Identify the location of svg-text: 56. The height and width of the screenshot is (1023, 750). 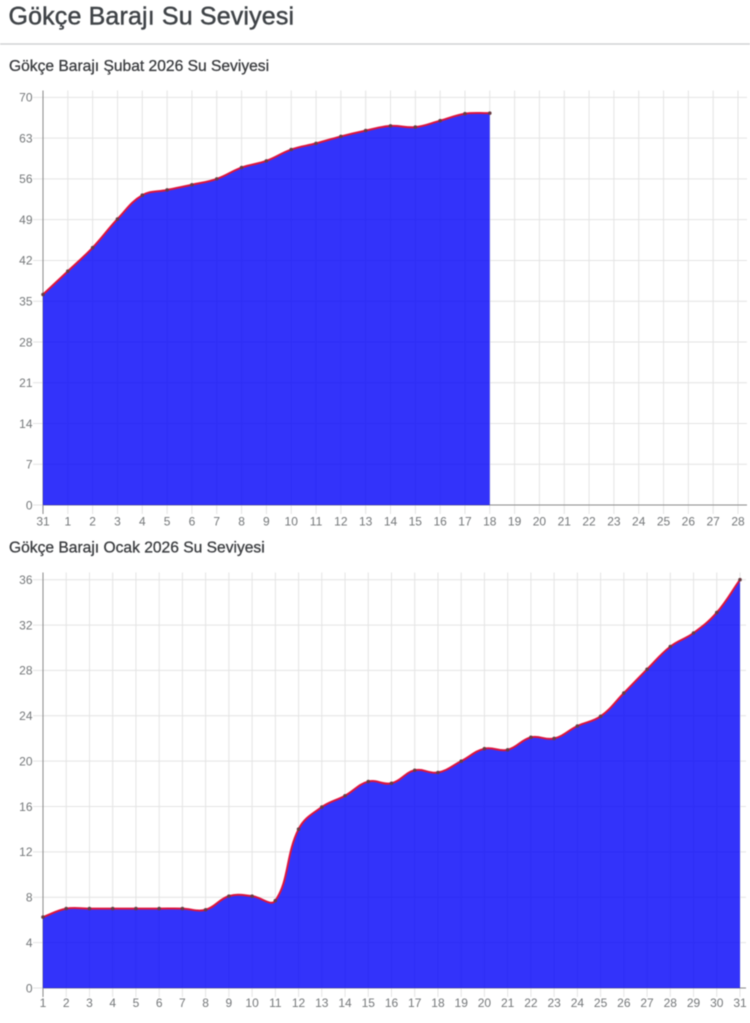
(26, 179).